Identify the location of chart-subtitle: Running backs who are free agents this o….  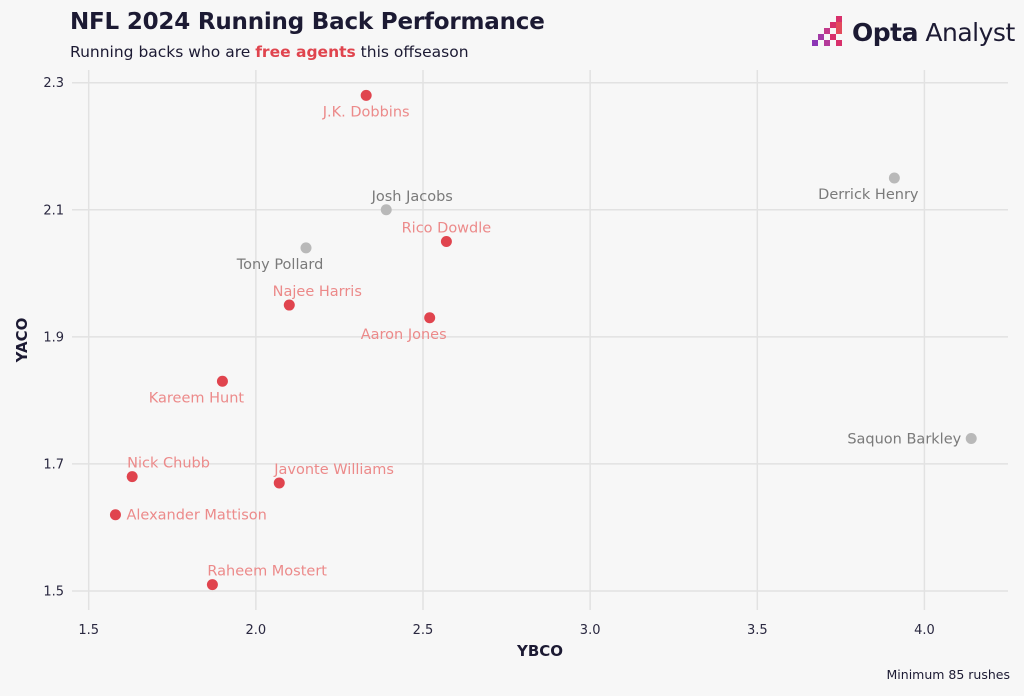
(269, 52).